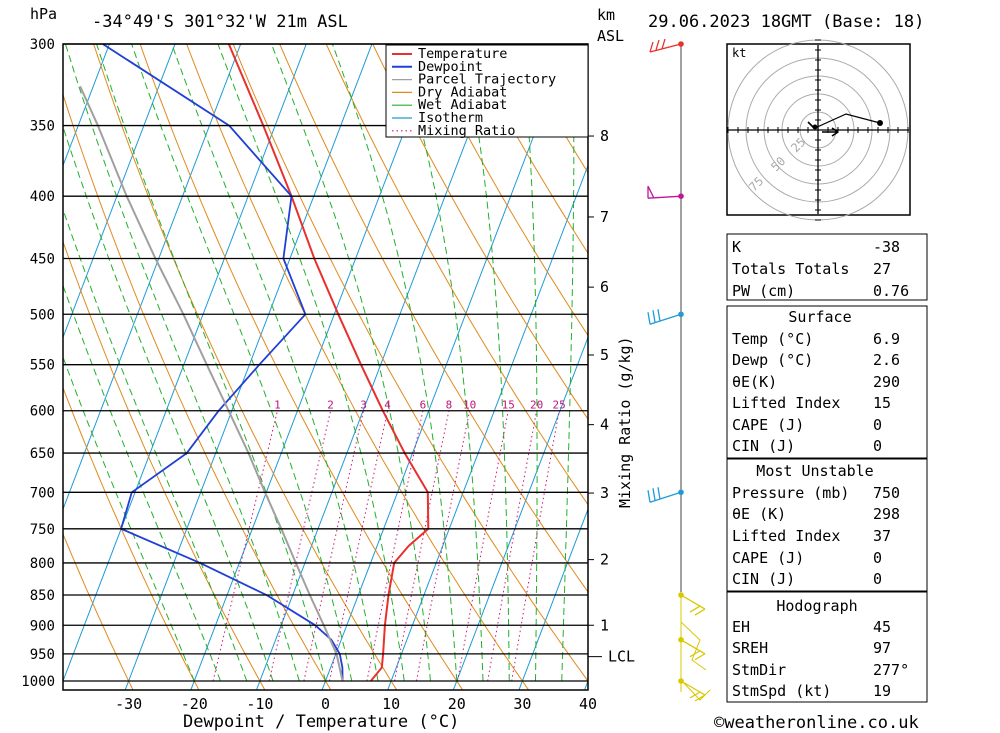 The width and height of the screenshot is (1000, 733). What do you see at coordinates (759, 670) in the screenshot?
I see `stmdir-label: StmDir` at bounding box center [759, 670].